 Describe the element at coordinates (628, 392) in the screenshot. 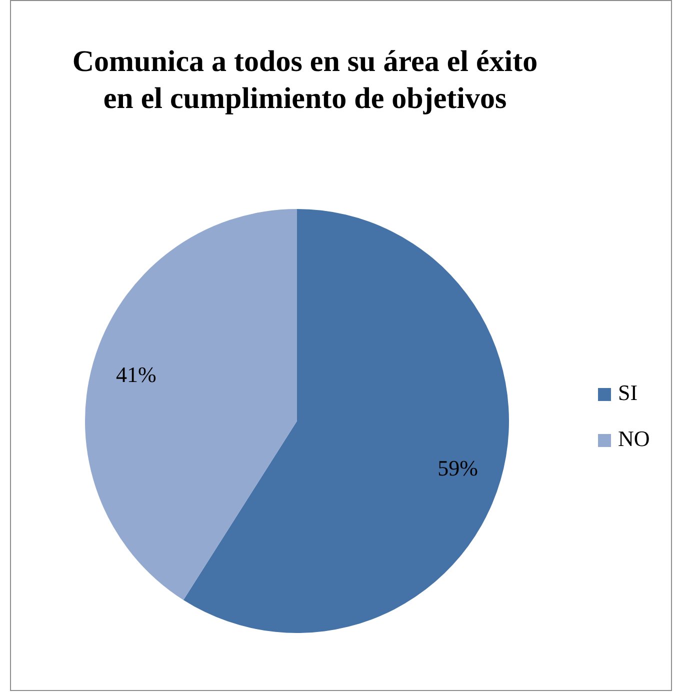

I see `legend-label: SI` at that location.